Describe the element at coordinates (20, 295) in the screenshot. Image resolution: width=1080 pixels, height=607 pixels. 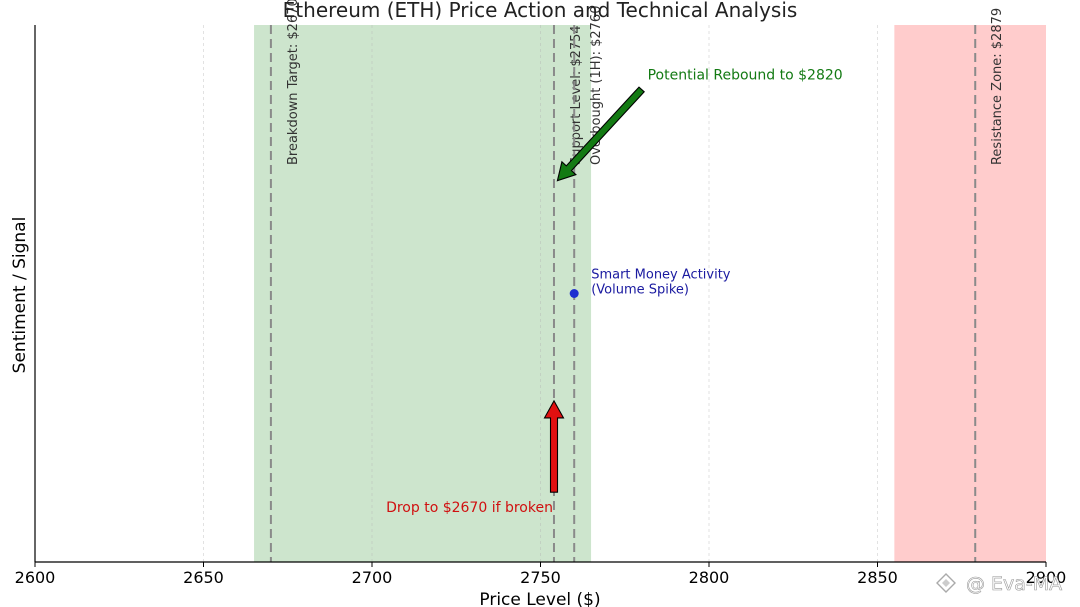
I see `y-axis-title: Sentiment / Signal` at that location.